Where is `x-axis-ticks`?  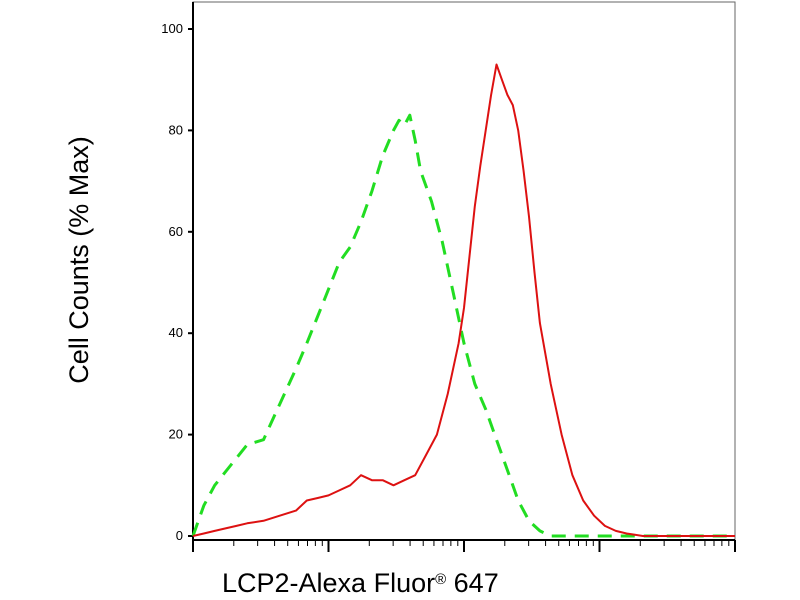
x-axis-ticks is located at coordinates (464, 546).